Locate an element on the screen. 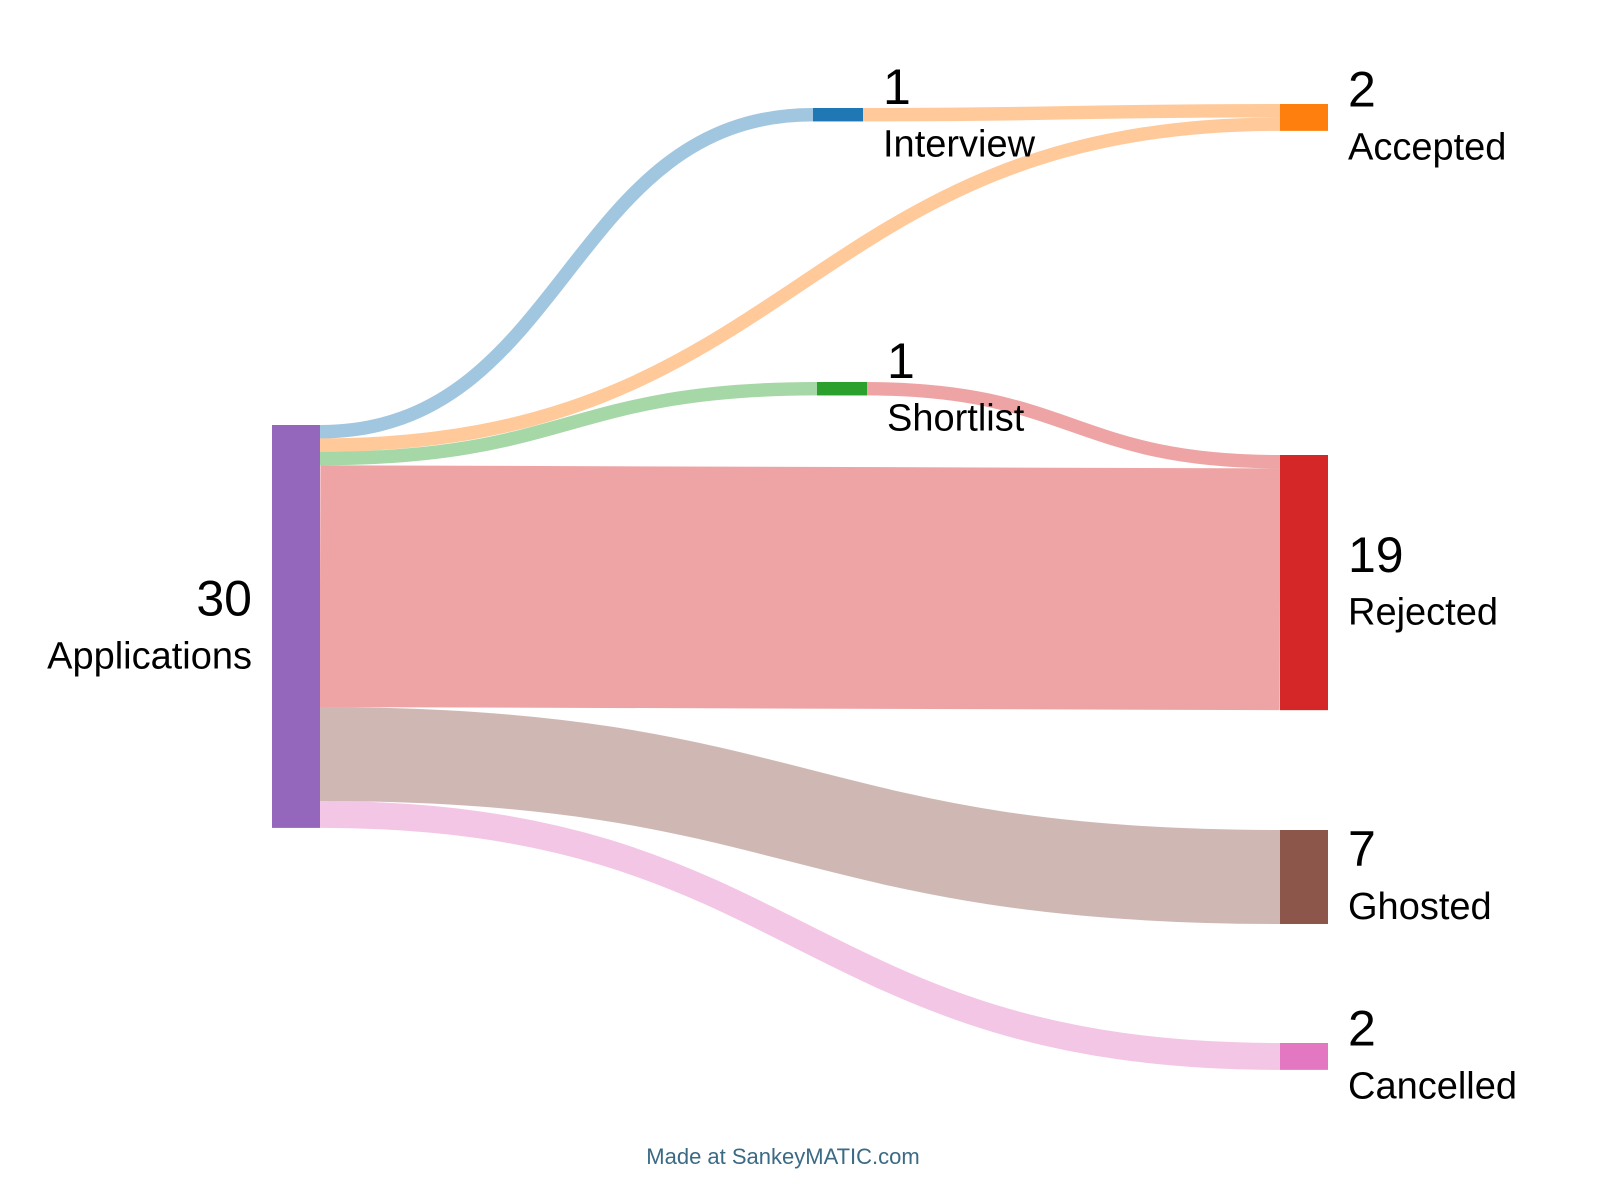  node-label: Applications is located at coordinates (149, 656).